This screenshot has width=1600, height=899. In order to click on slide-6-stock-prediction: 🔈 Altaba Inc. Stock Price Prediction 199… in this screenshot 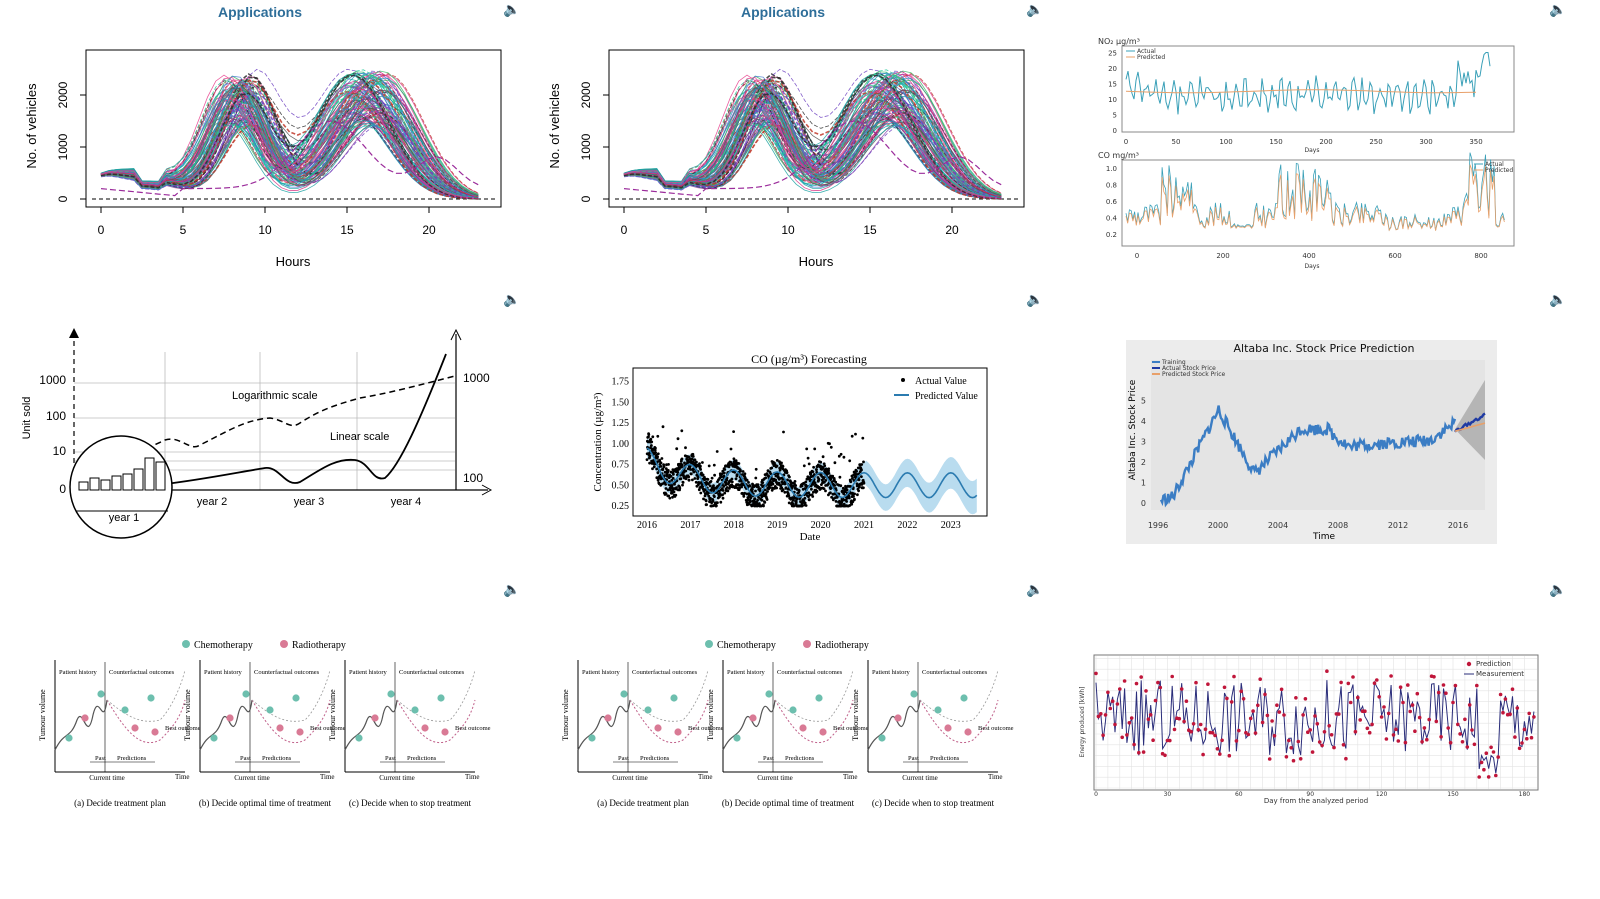, I will do `click(1323, 435)`.